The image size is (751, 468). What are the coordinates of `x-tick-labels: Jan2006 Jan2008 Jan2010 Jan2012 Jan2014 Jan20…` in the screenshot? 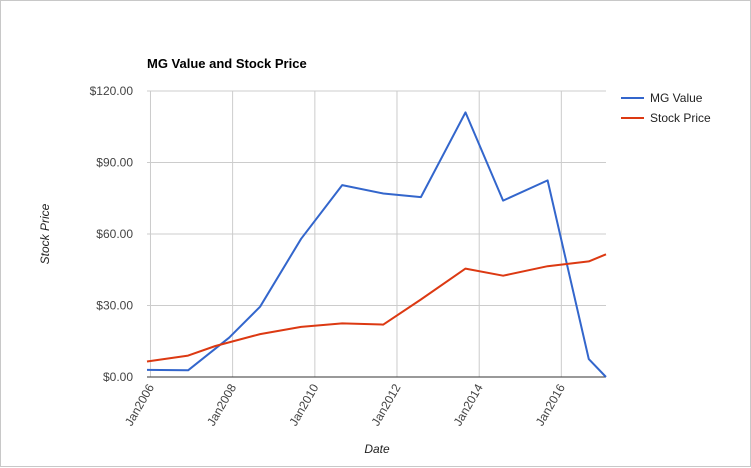 It's located at (345, 404).